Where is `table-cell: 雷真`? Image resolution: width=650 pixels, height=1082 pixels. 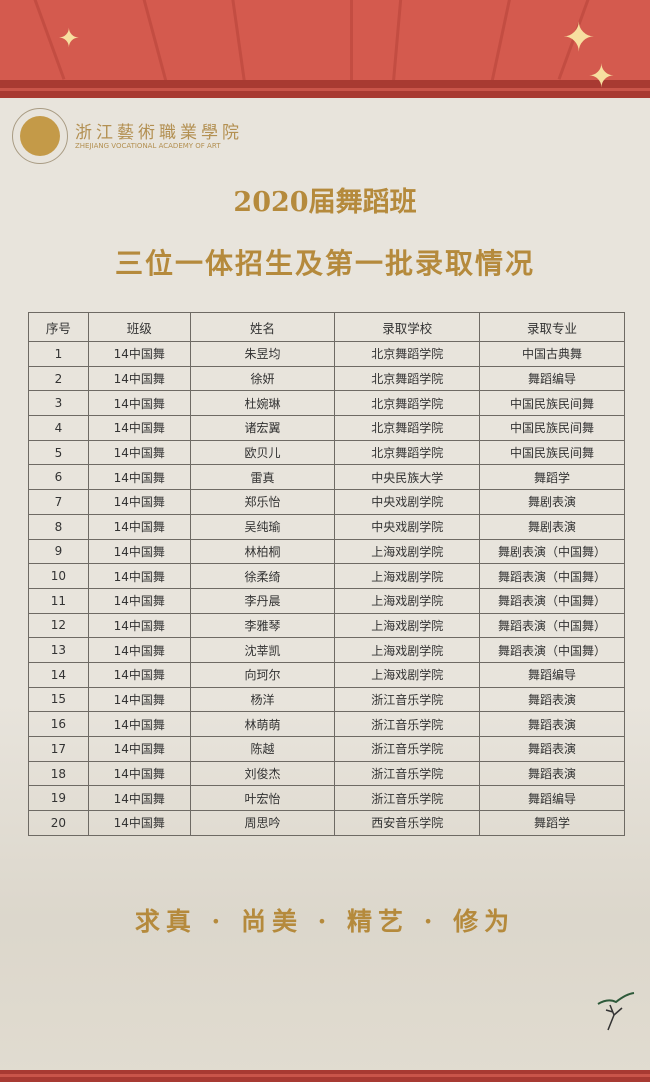 table-cell: 雷真 is located at coordinates (262, 477).